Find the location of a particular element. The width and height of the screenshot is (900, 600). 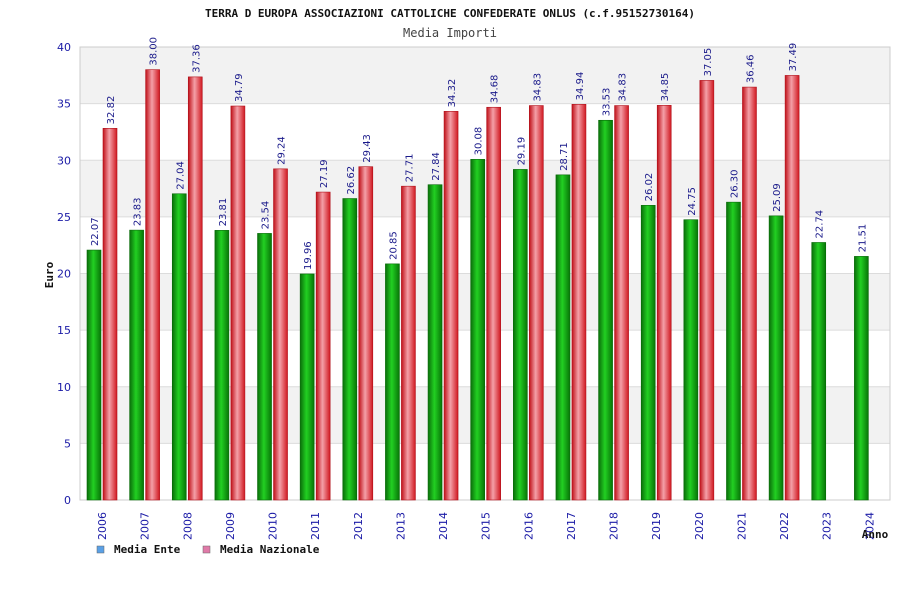

y-axis-label: Euro is located at coordinates (49, 274).